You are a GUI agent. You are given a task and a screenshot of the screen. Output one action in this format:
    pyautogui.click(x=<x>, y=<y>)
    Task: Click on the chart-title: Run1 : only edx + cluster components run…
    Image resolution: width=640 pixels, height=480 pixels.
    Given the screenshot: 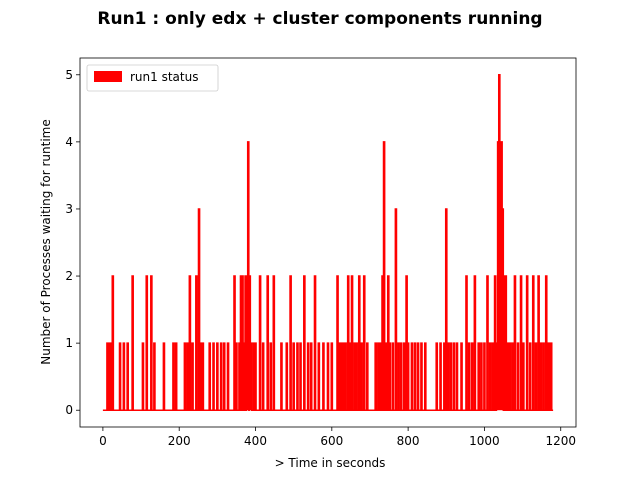 What is the action you would take?
    pyautogui.click(x=319, y=19)
    